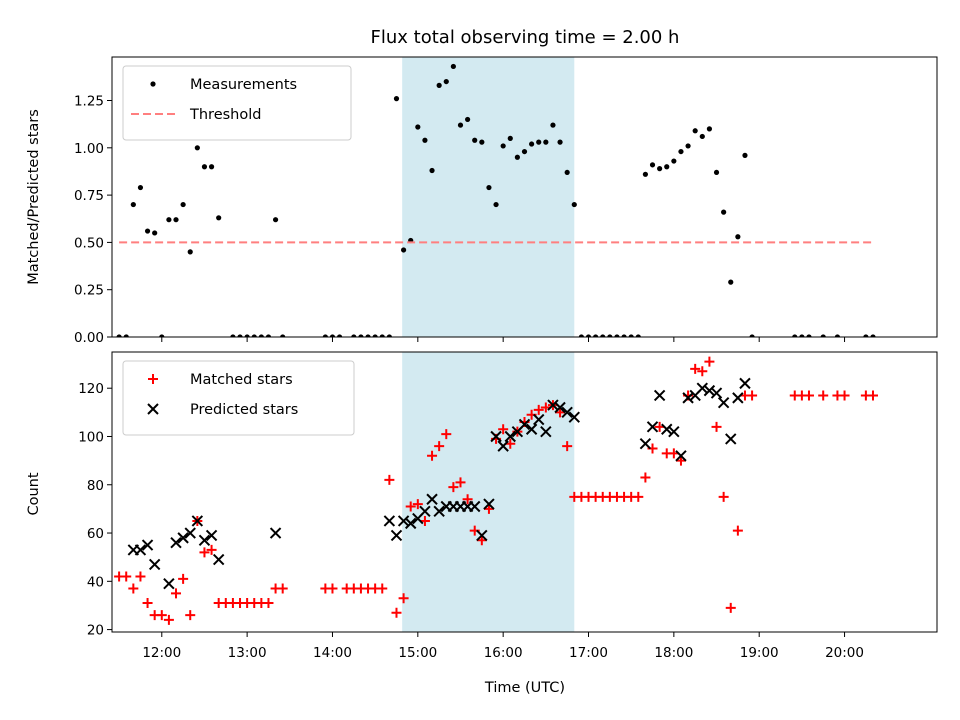 This screenshot has width=960, height=720. What do you see at coordinates (89, 243) in the screenshot?
I see `y-tick-label: 0.50` at bounding box center [89, 243].